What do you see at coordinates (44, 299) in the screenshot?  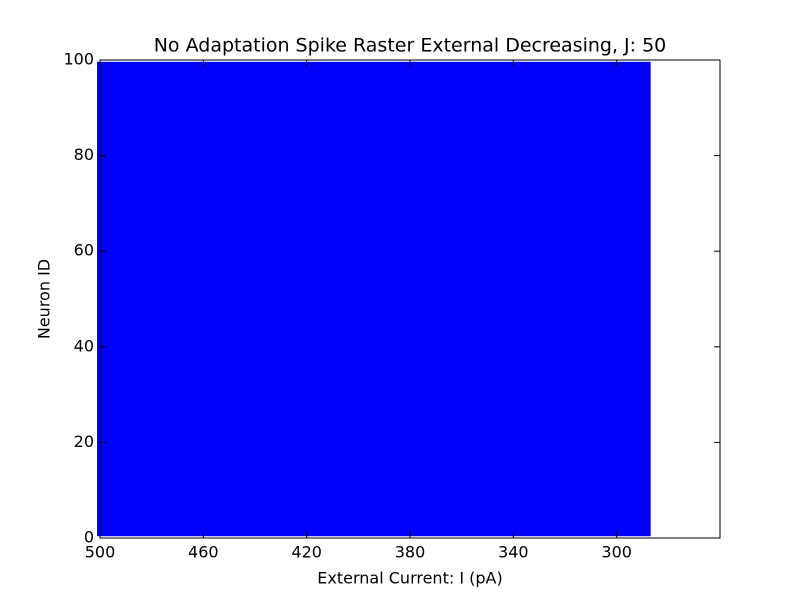 I see `y-axis-label: Neuron ID` at bounding box center [44, 299].